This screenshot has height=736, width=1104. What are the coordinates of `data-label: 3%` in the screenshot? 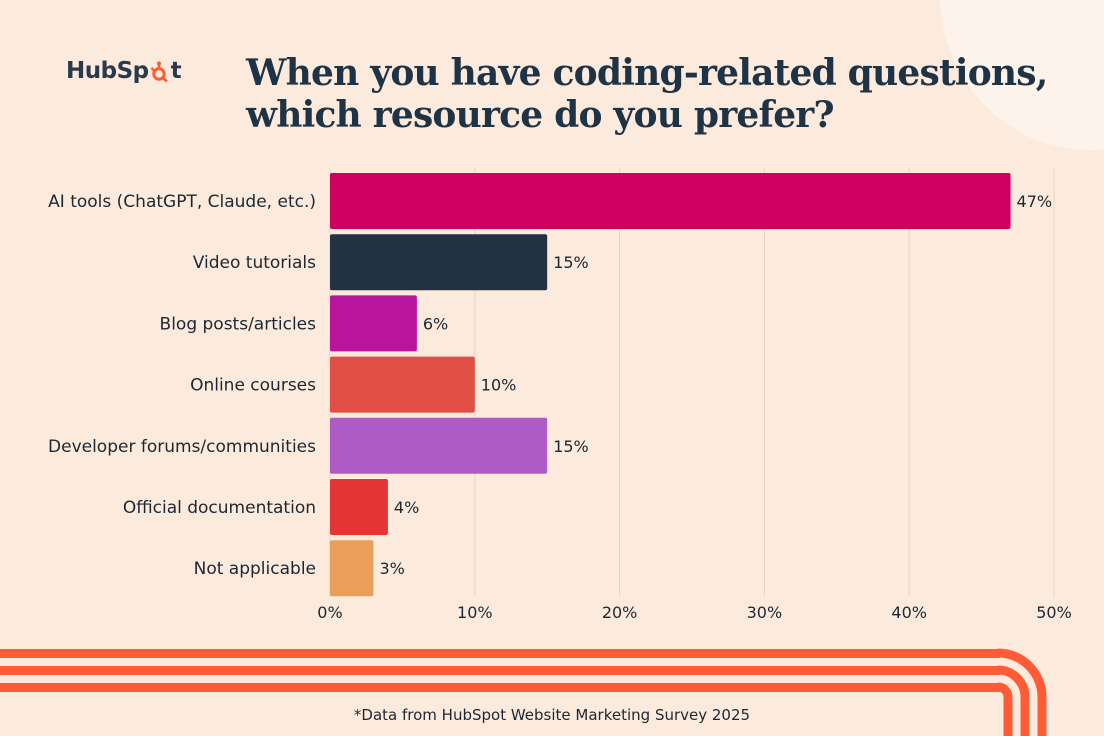 It's located at (391, 568).